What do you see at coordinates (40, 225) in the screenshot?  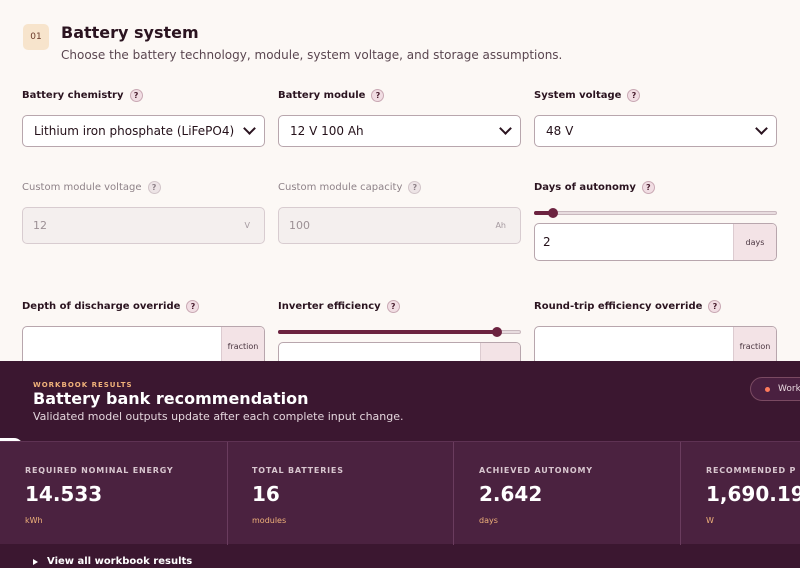 I see `custom-module-voltage-value: 12` at bounding box center [40, 225].